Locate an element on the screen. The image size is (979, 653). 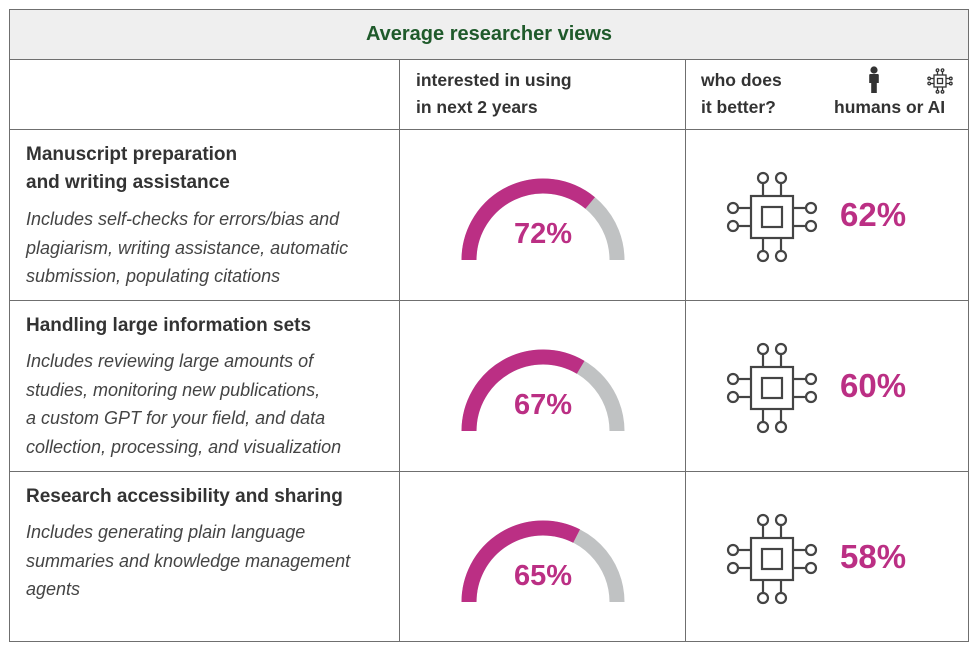
row-3-gauge-fill is located at coordinates (520, 561).